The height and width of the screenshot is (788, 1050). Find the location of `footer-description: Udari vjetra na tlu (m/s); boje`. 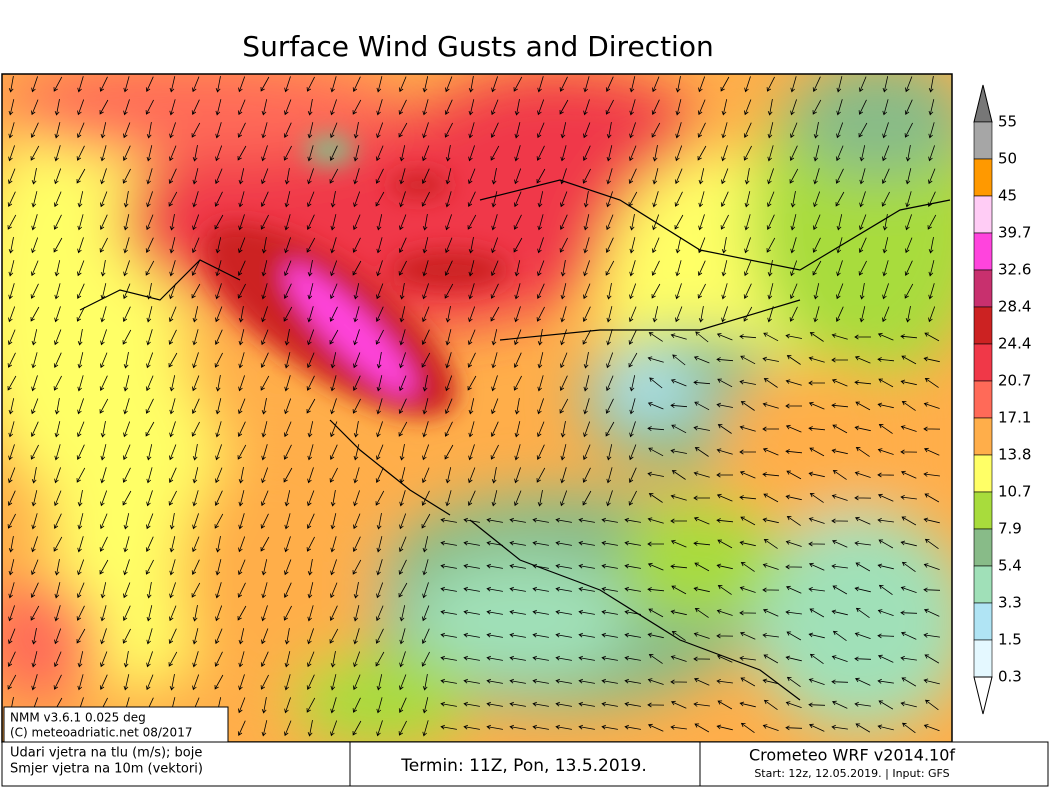

footer-description: Udari vjetra na tlu (m/s); boje is located at coordinates (106, 753).